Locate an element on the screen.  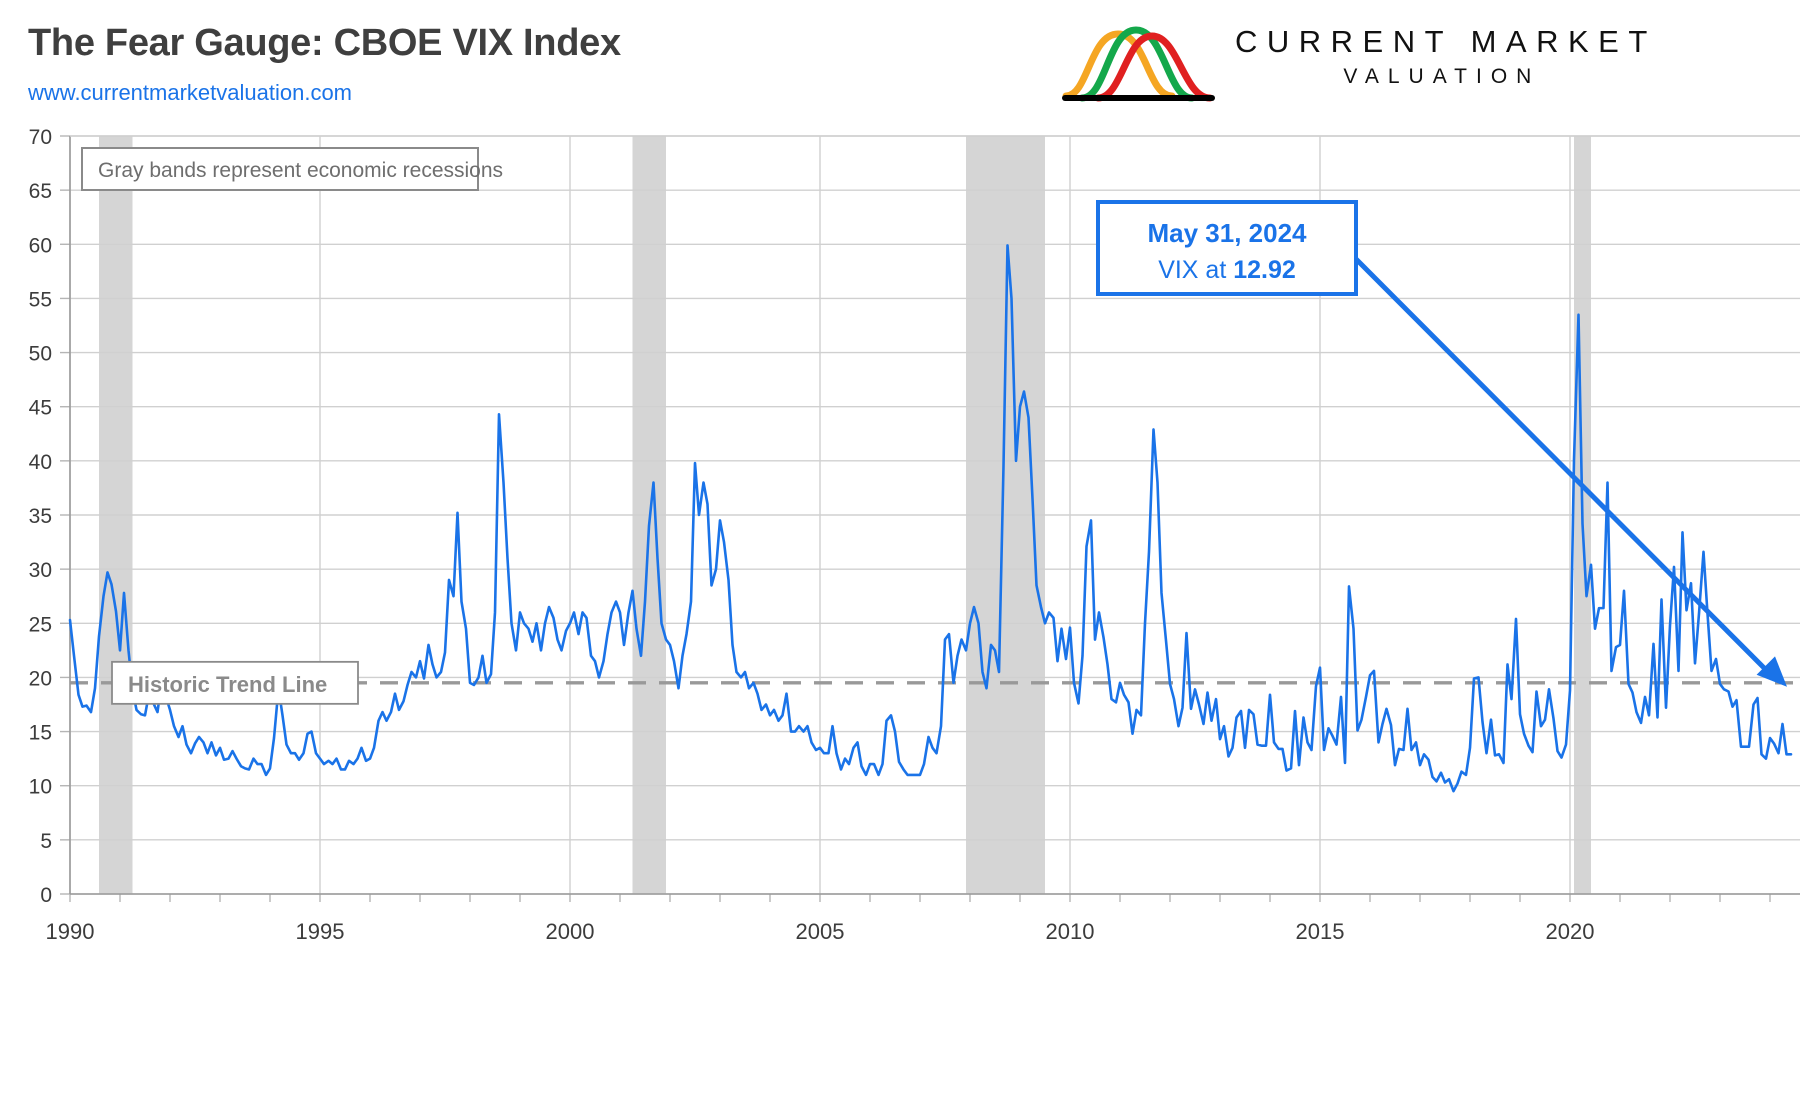
y-tick-label: 5 is located at coordinates (46, 841).